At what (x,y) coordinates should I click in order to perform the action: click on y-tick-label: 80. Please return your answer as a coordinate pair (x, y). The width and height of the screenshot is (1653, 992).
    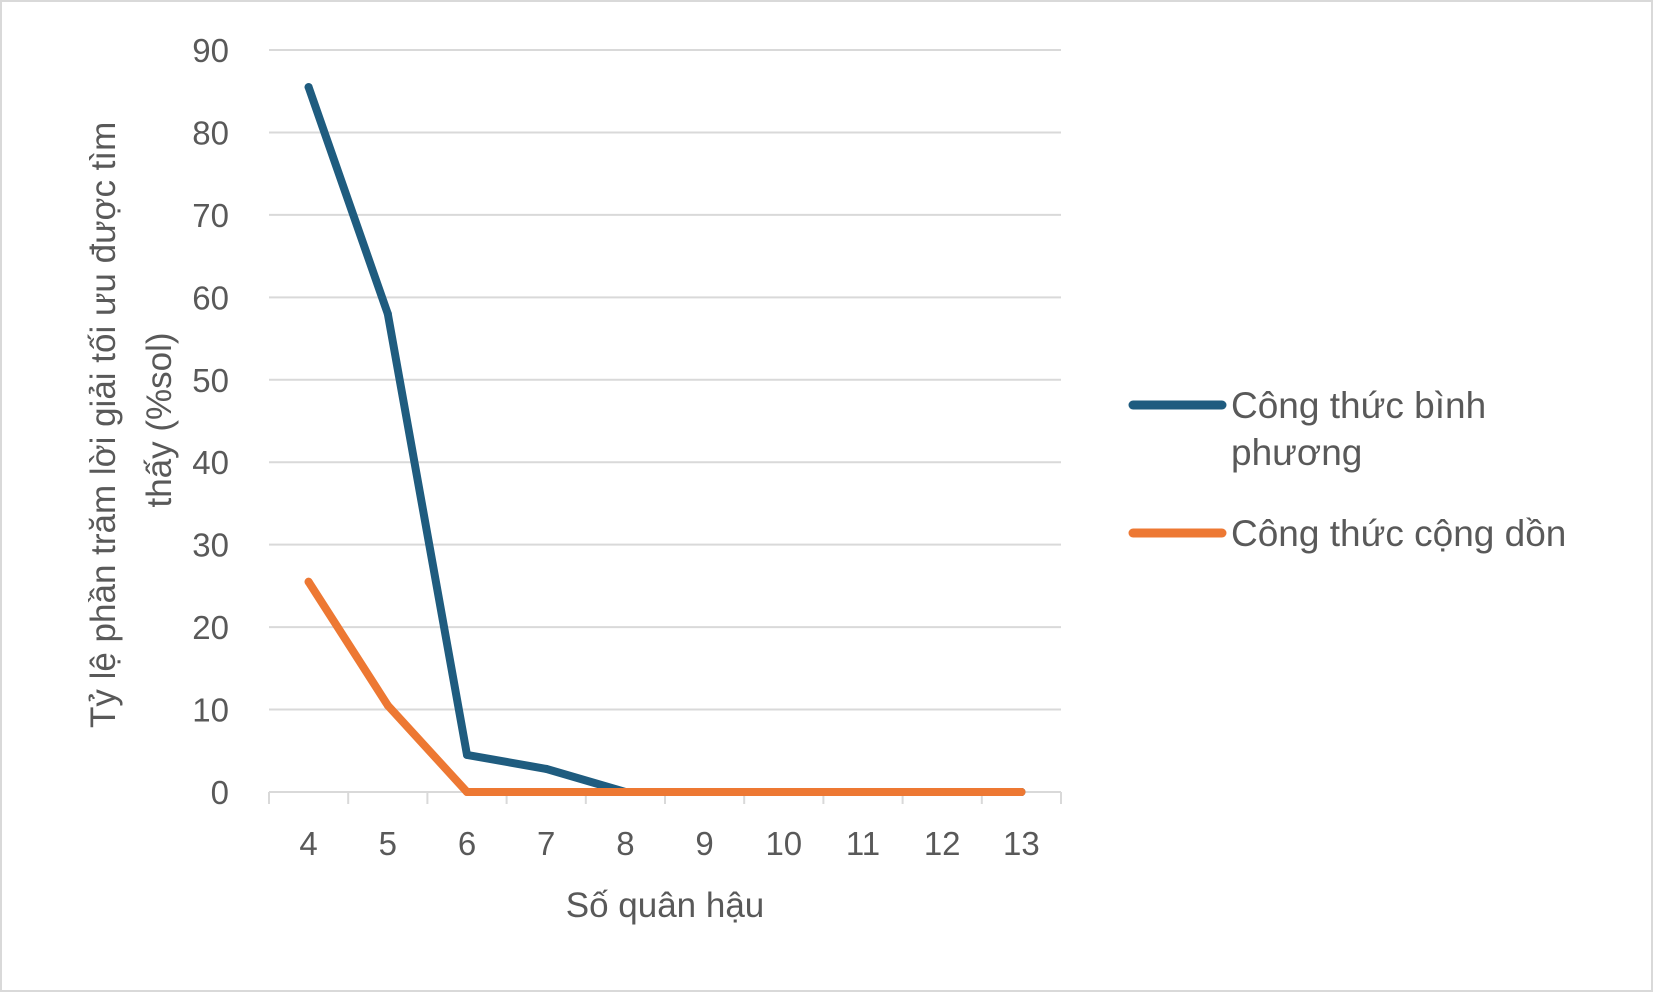
    Looking at the image, I should click on (210, 132).